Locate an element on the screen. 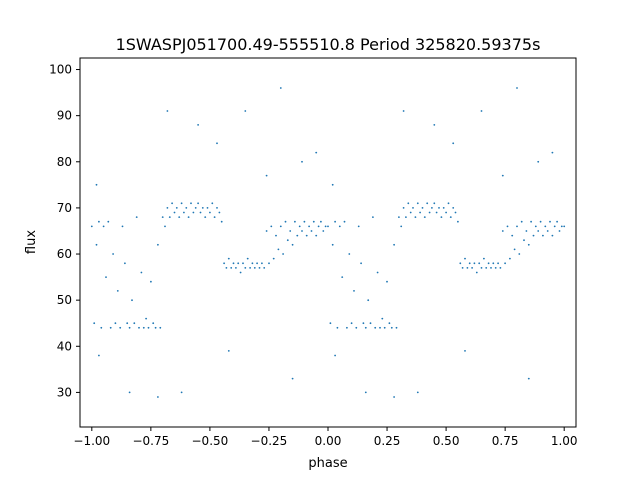 Image resolution: width=640 pixels, height=480 pixels. x-tick-label: −0.25 is located at coordinates (269, 441).